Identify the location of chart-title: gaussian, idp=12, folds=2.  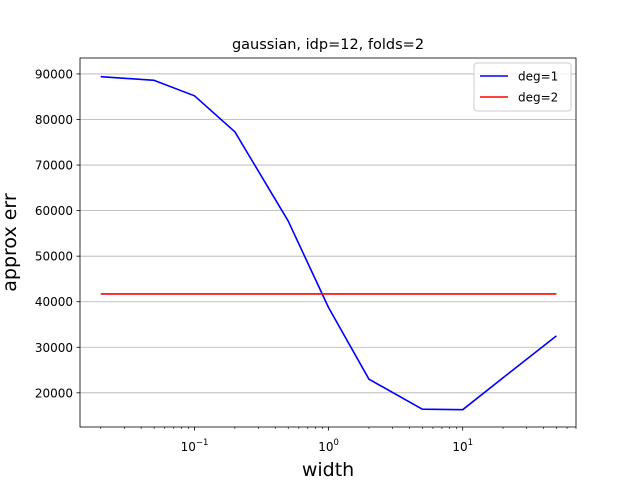
(328, 45).